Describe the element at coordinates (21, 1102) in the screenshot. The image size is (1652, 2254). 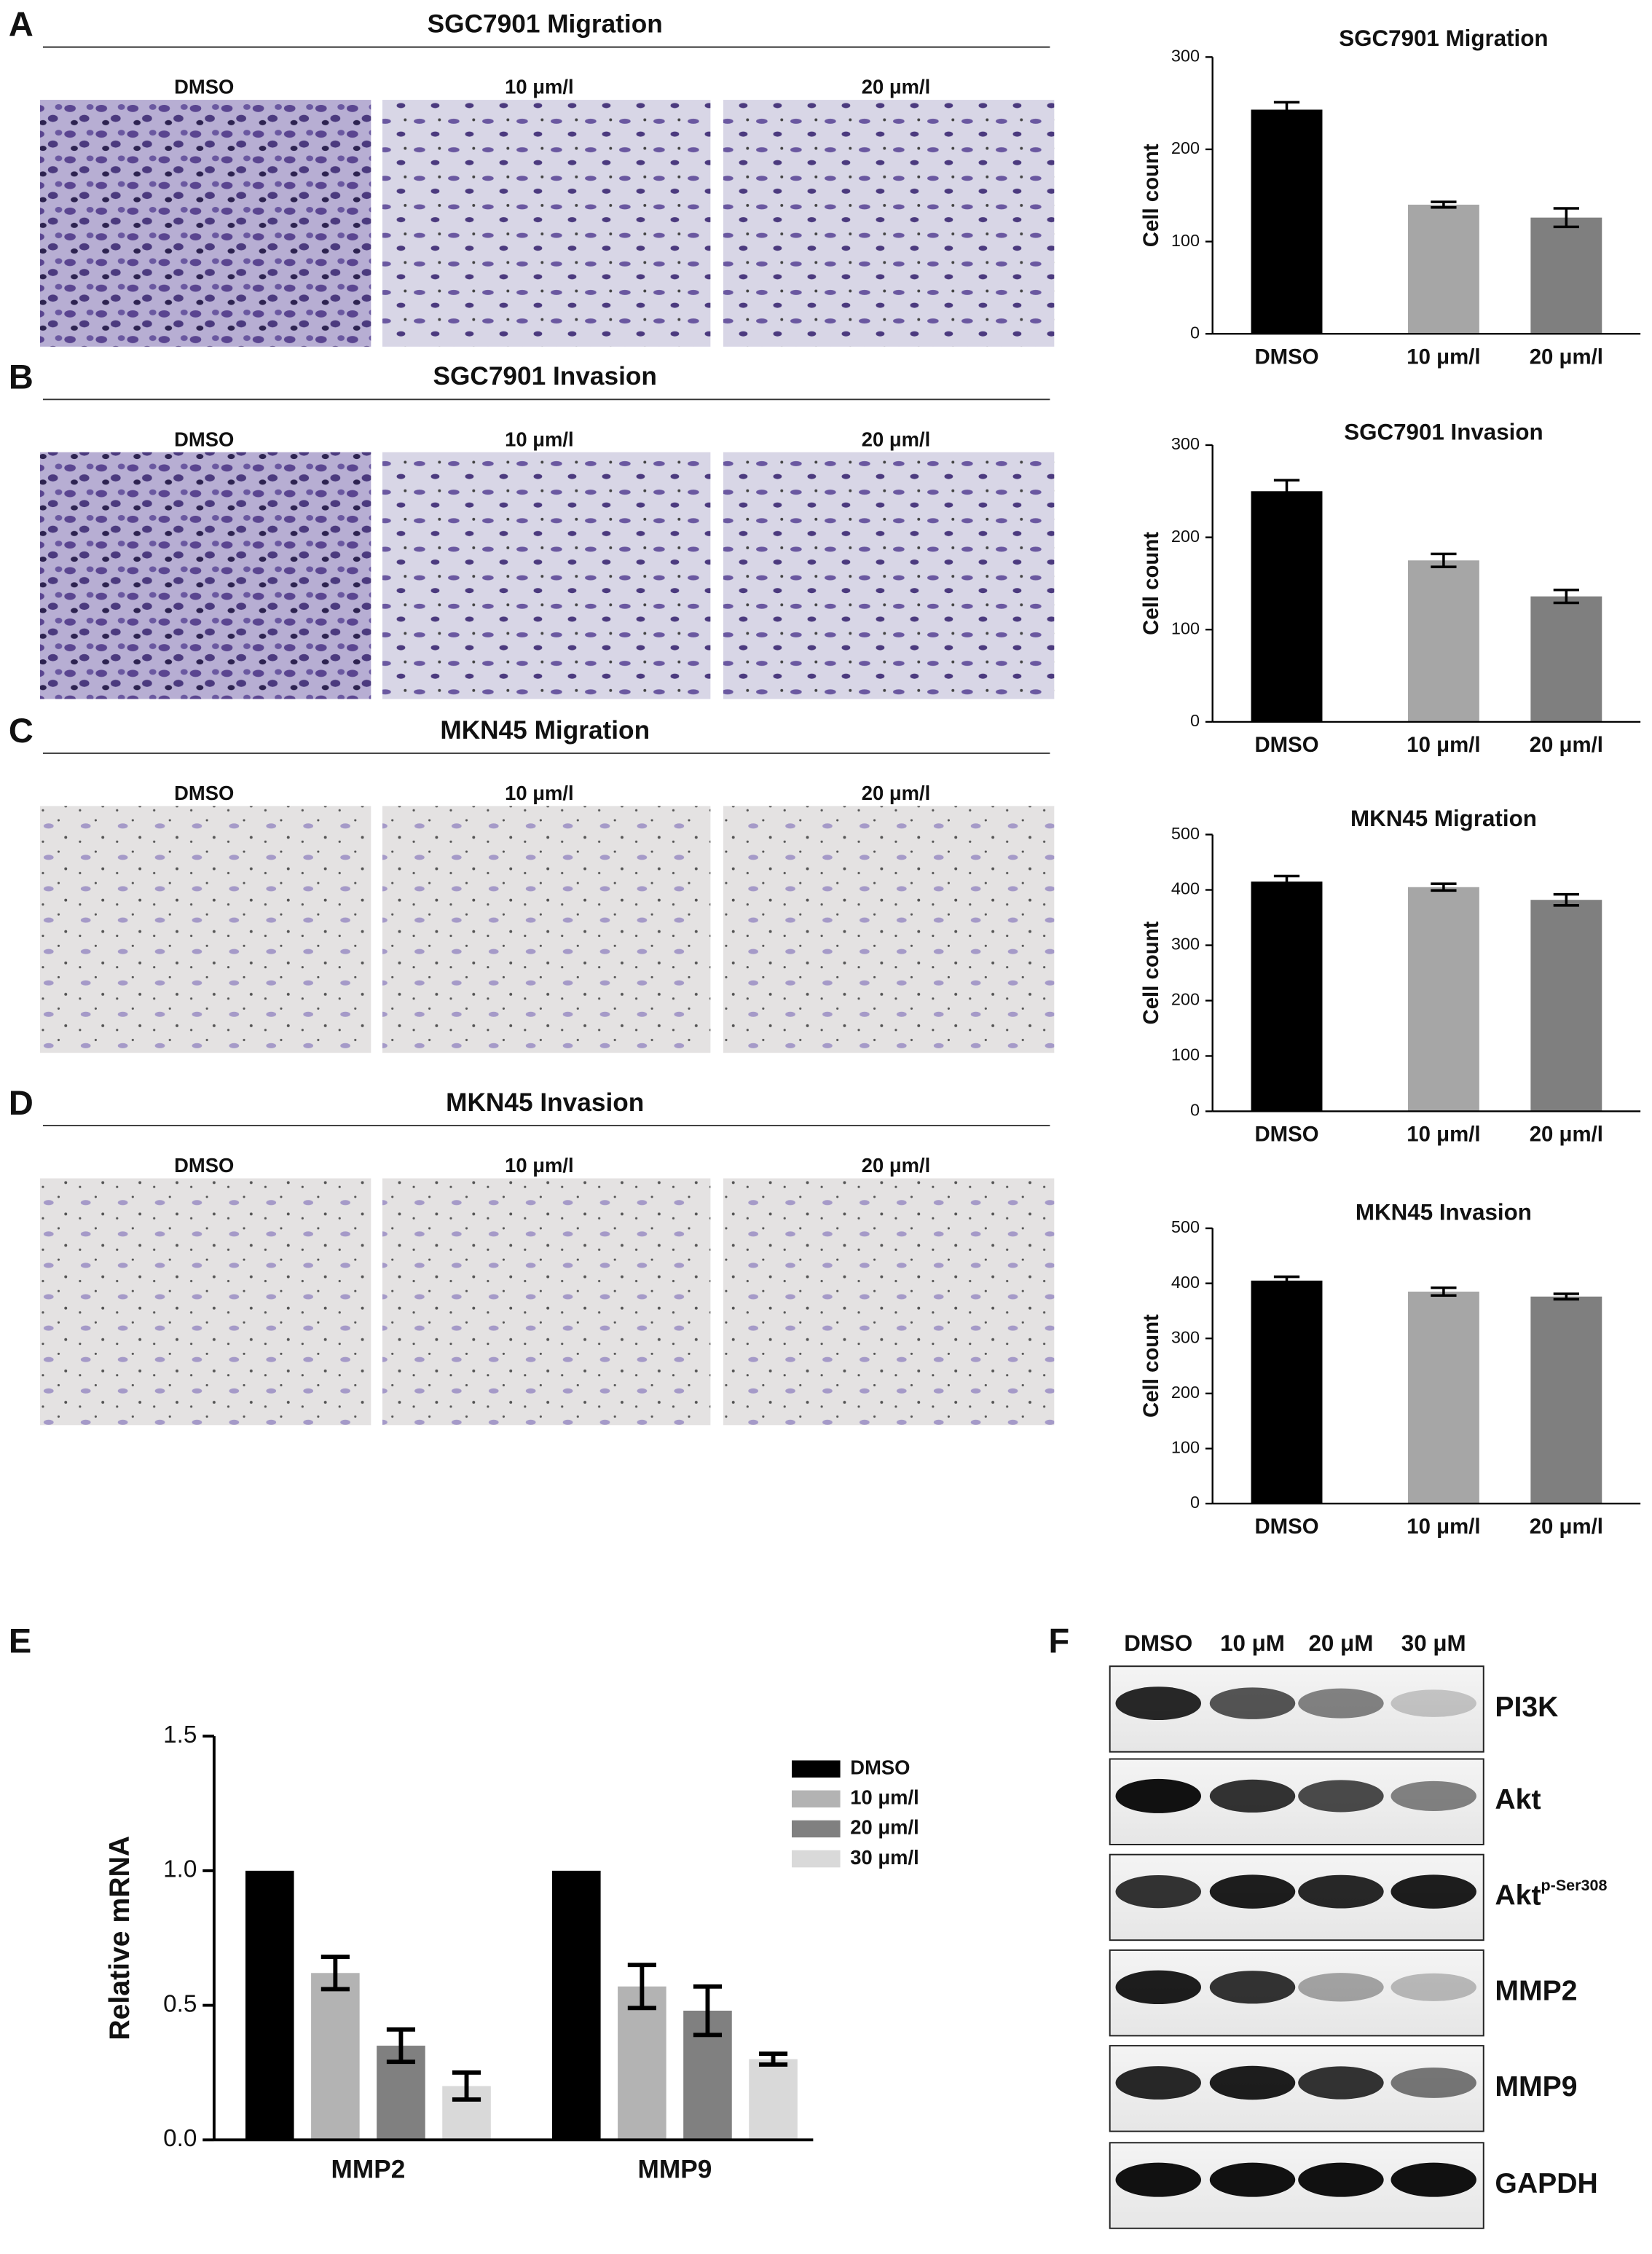
I see `panel-letter: D` at that location.